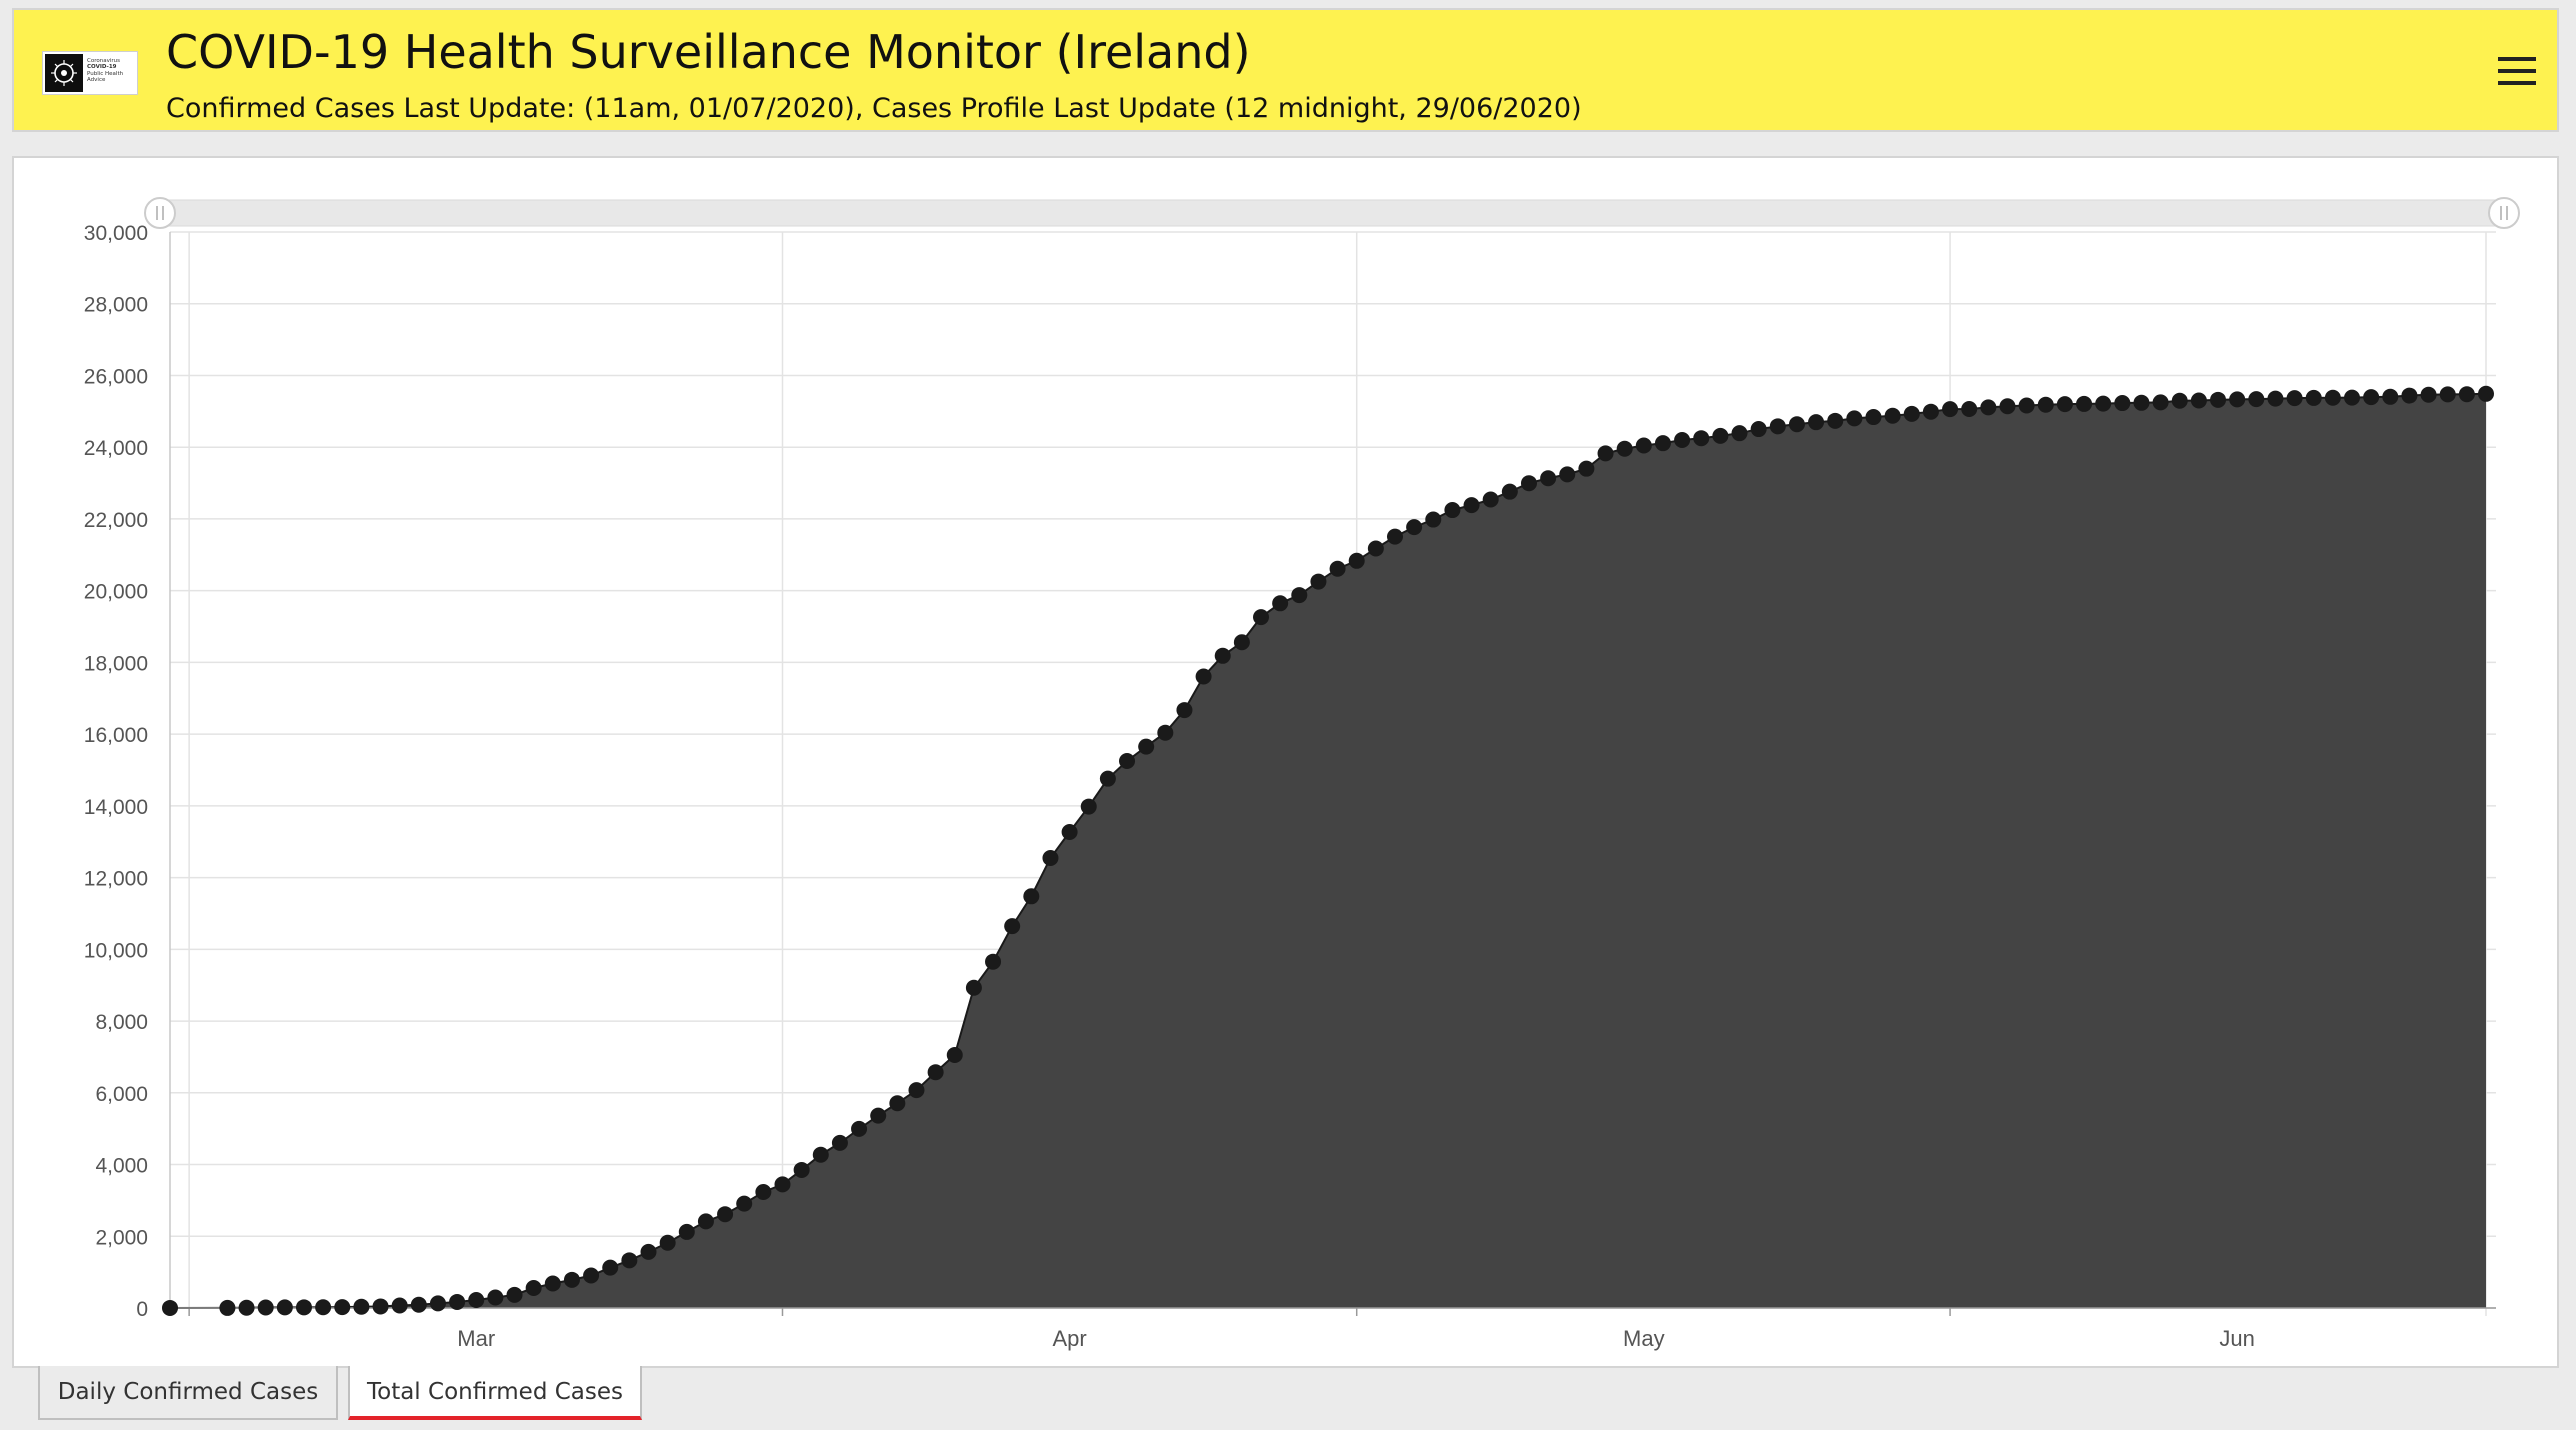 Image resolution: width=2576 pixels, height=1430 pixels. I want to click on y-tick-label: 14,000, so click(116, 807).